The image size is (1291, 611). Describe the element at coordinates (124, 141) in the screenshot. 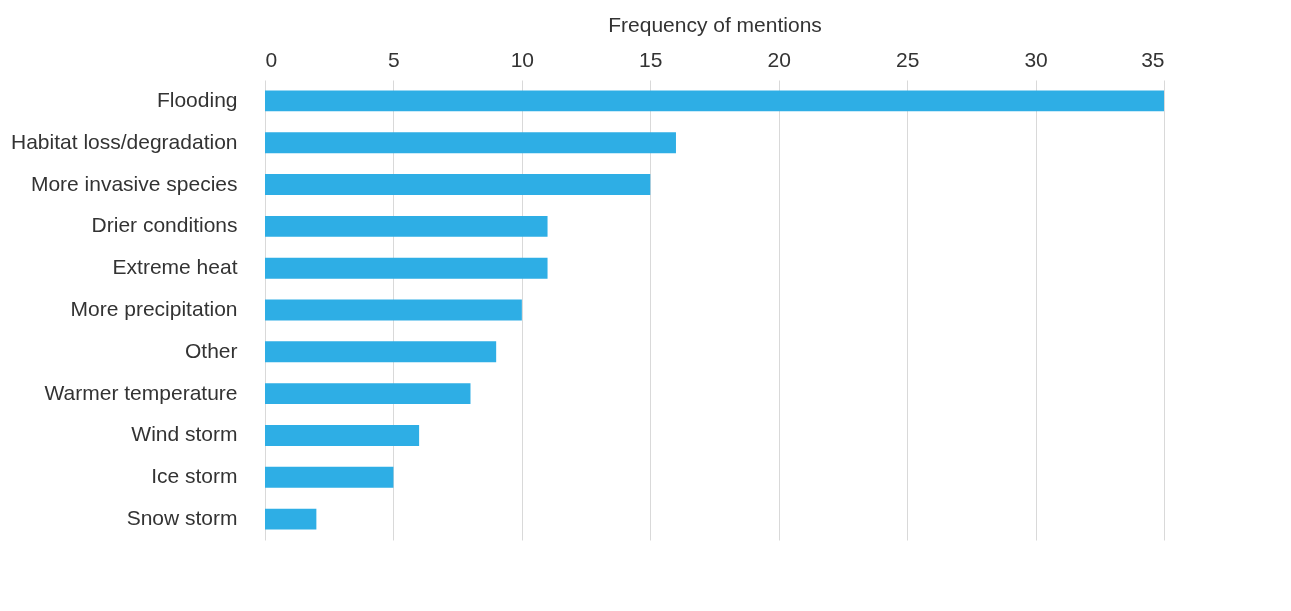

I see `y-tick-label: Habitat loss/degradation` at that location.